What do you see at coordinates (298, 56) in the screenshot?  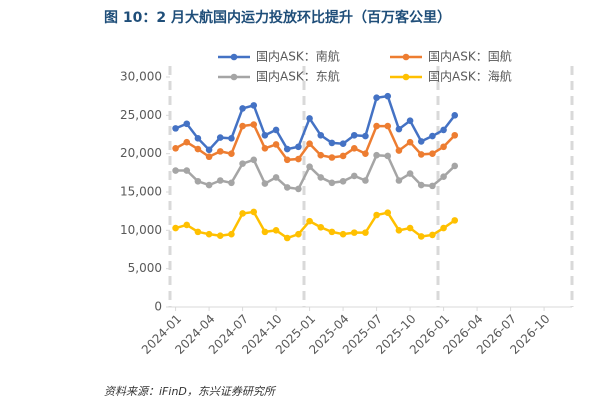 I see `legend-label: 国内ASK：南航` at bounding box center [298, 56].